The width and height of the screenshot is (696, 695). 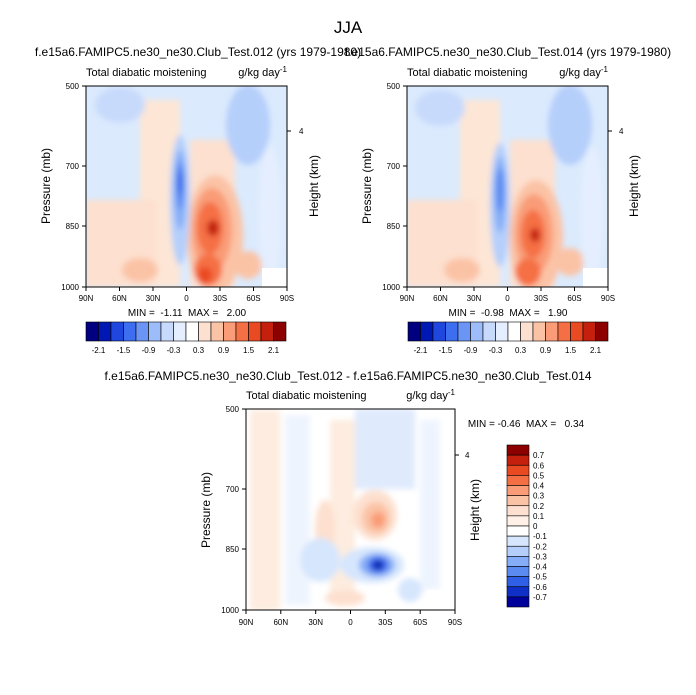 What do you see at coordinates (233, 489) in the screenshot?
I see `panel-3-ytick-700: 700` at bounding box center [233, 489].